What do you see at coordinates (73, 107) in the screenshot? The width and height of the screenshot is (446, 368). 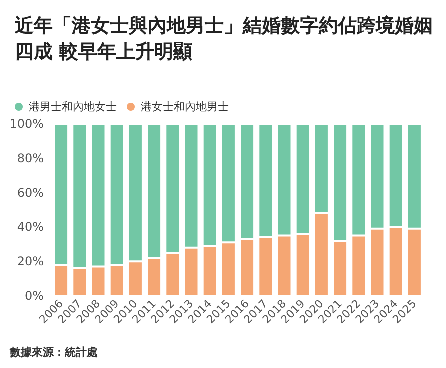 I see `legend-label: 港男士和內地女士` at bounding box center [73, 107].